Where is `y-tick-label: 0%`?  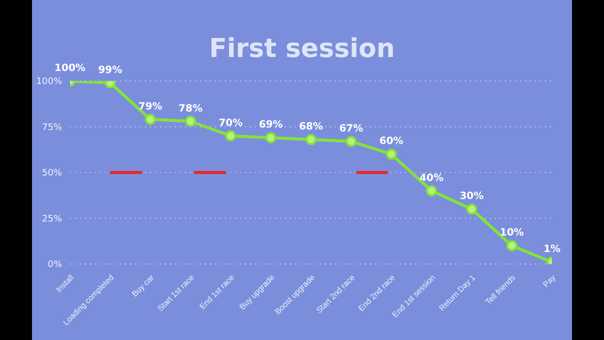
y-tick-label: 0% is located at coordinates (55, 265).